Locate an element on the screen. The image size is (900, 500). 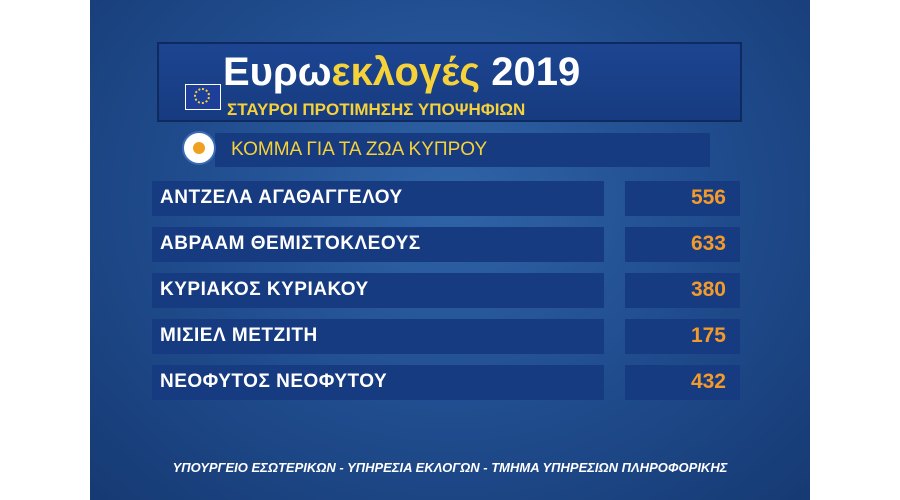
vote-box: 432 is located at coordinates (682, 382).